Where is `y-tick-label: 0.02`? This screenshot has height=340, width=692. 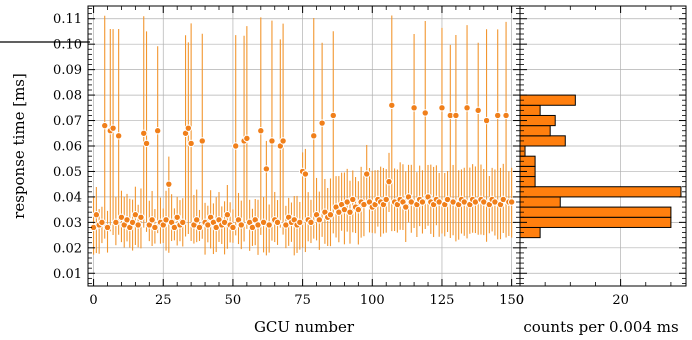 y-tick-label: 0.02 is located at coordinates (67, 248).